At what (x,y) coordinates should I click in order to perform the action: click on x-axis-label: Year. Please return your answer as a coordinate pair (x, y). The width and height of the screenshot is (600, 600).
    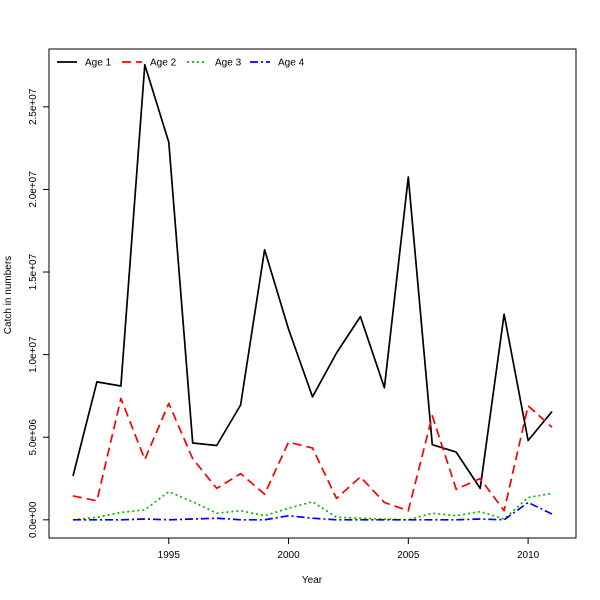
    Looking at the image, I should click on (312, 580).